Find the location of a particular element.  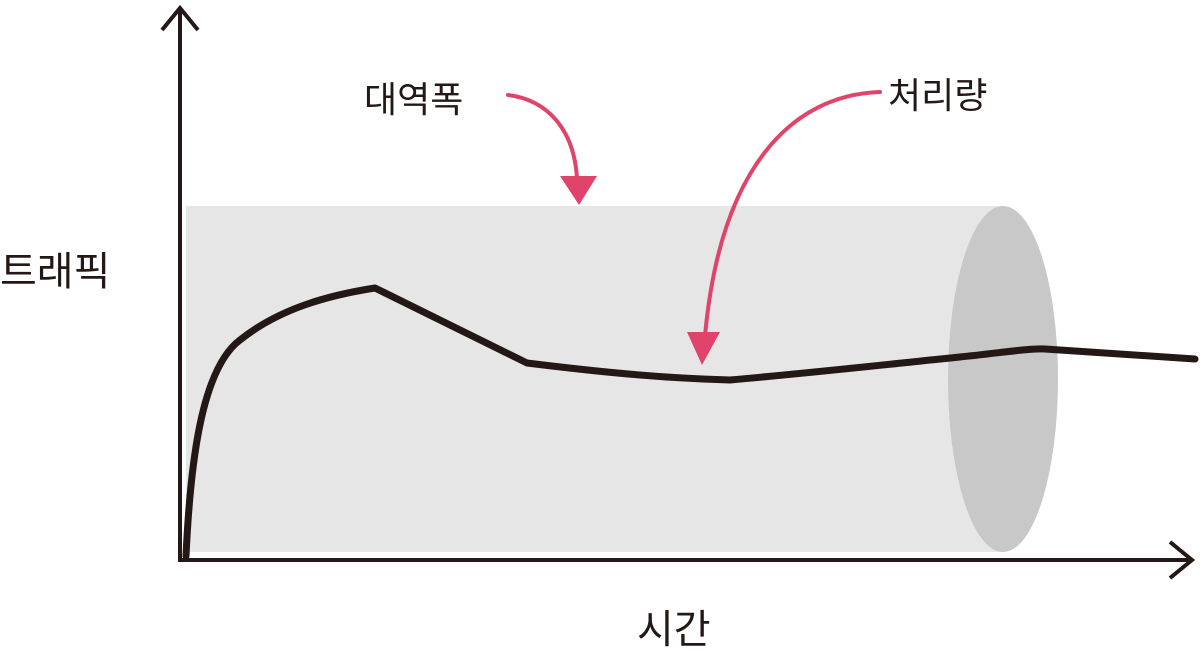

bandwidth-pointer-line is located at coordinates (542, 136).